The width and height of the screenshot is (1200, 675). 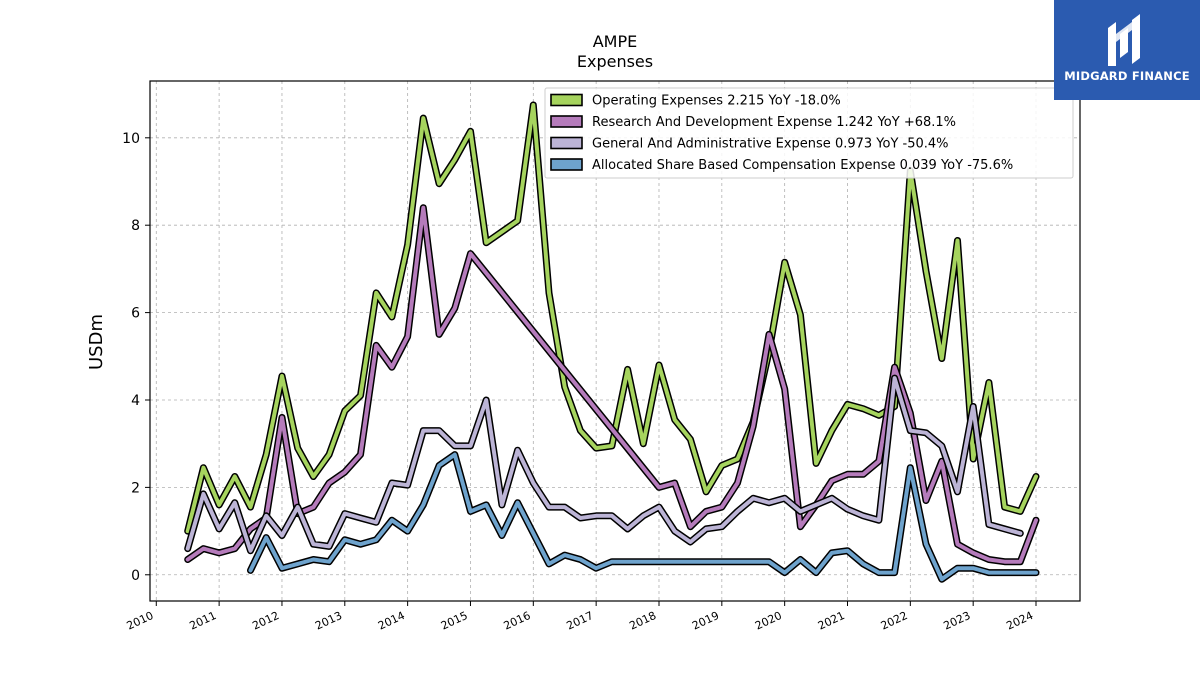 I want to click on legend-box, so click(x=809, y=133).